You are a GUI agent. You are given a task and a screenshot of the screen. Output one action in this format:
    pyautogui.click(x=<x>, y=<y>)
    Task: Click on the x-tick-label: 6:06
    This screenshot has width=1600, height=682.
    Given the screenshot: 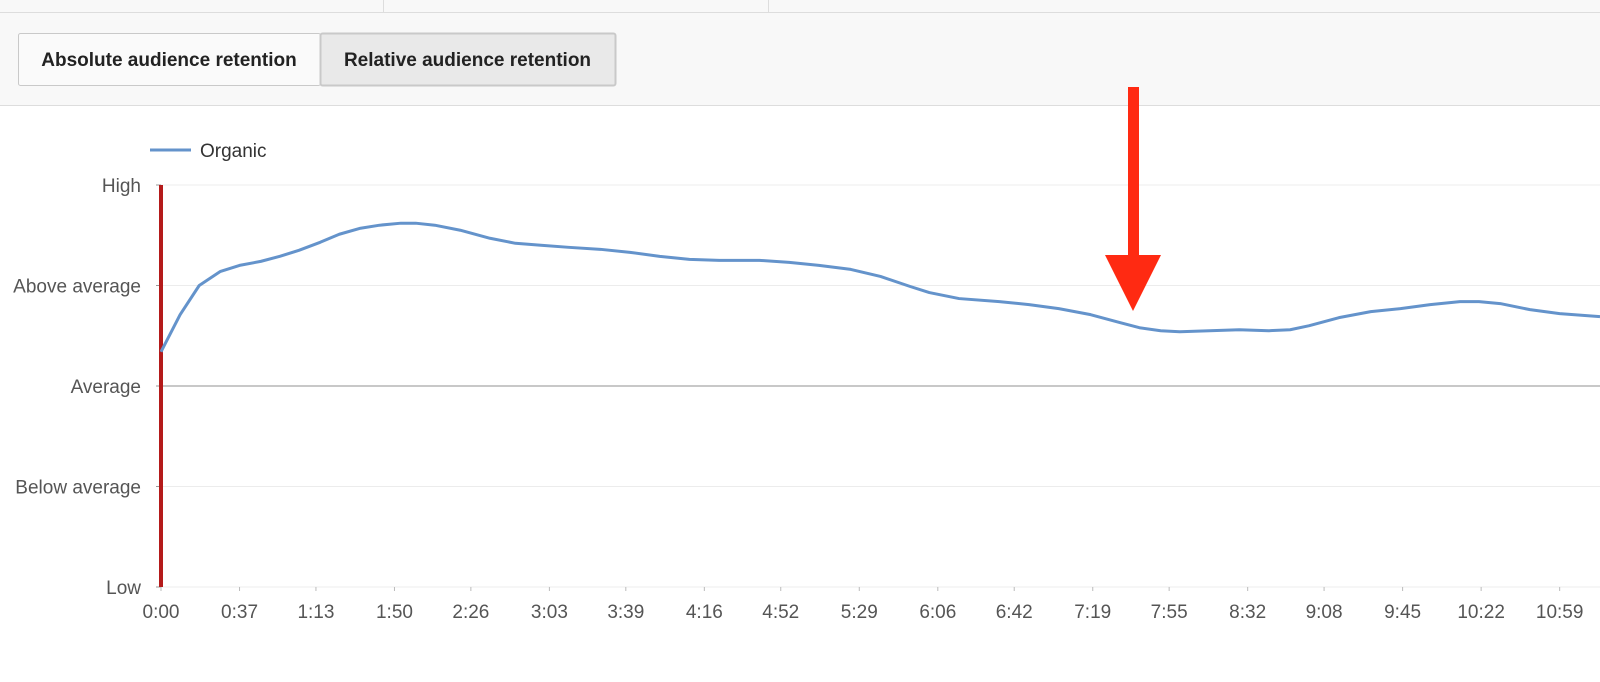 What is the action you would take?
    pyautogui.click(x=937, y=612)
    